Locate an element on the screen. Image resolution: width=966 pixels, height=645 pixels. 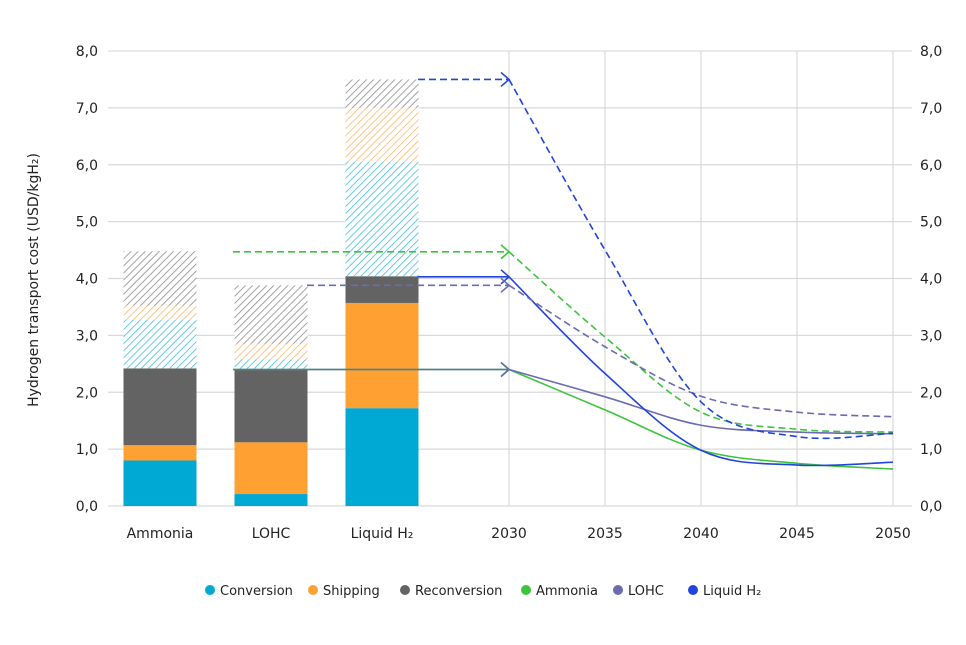
legend-label: Conversion is located at coordinates (256, 591).